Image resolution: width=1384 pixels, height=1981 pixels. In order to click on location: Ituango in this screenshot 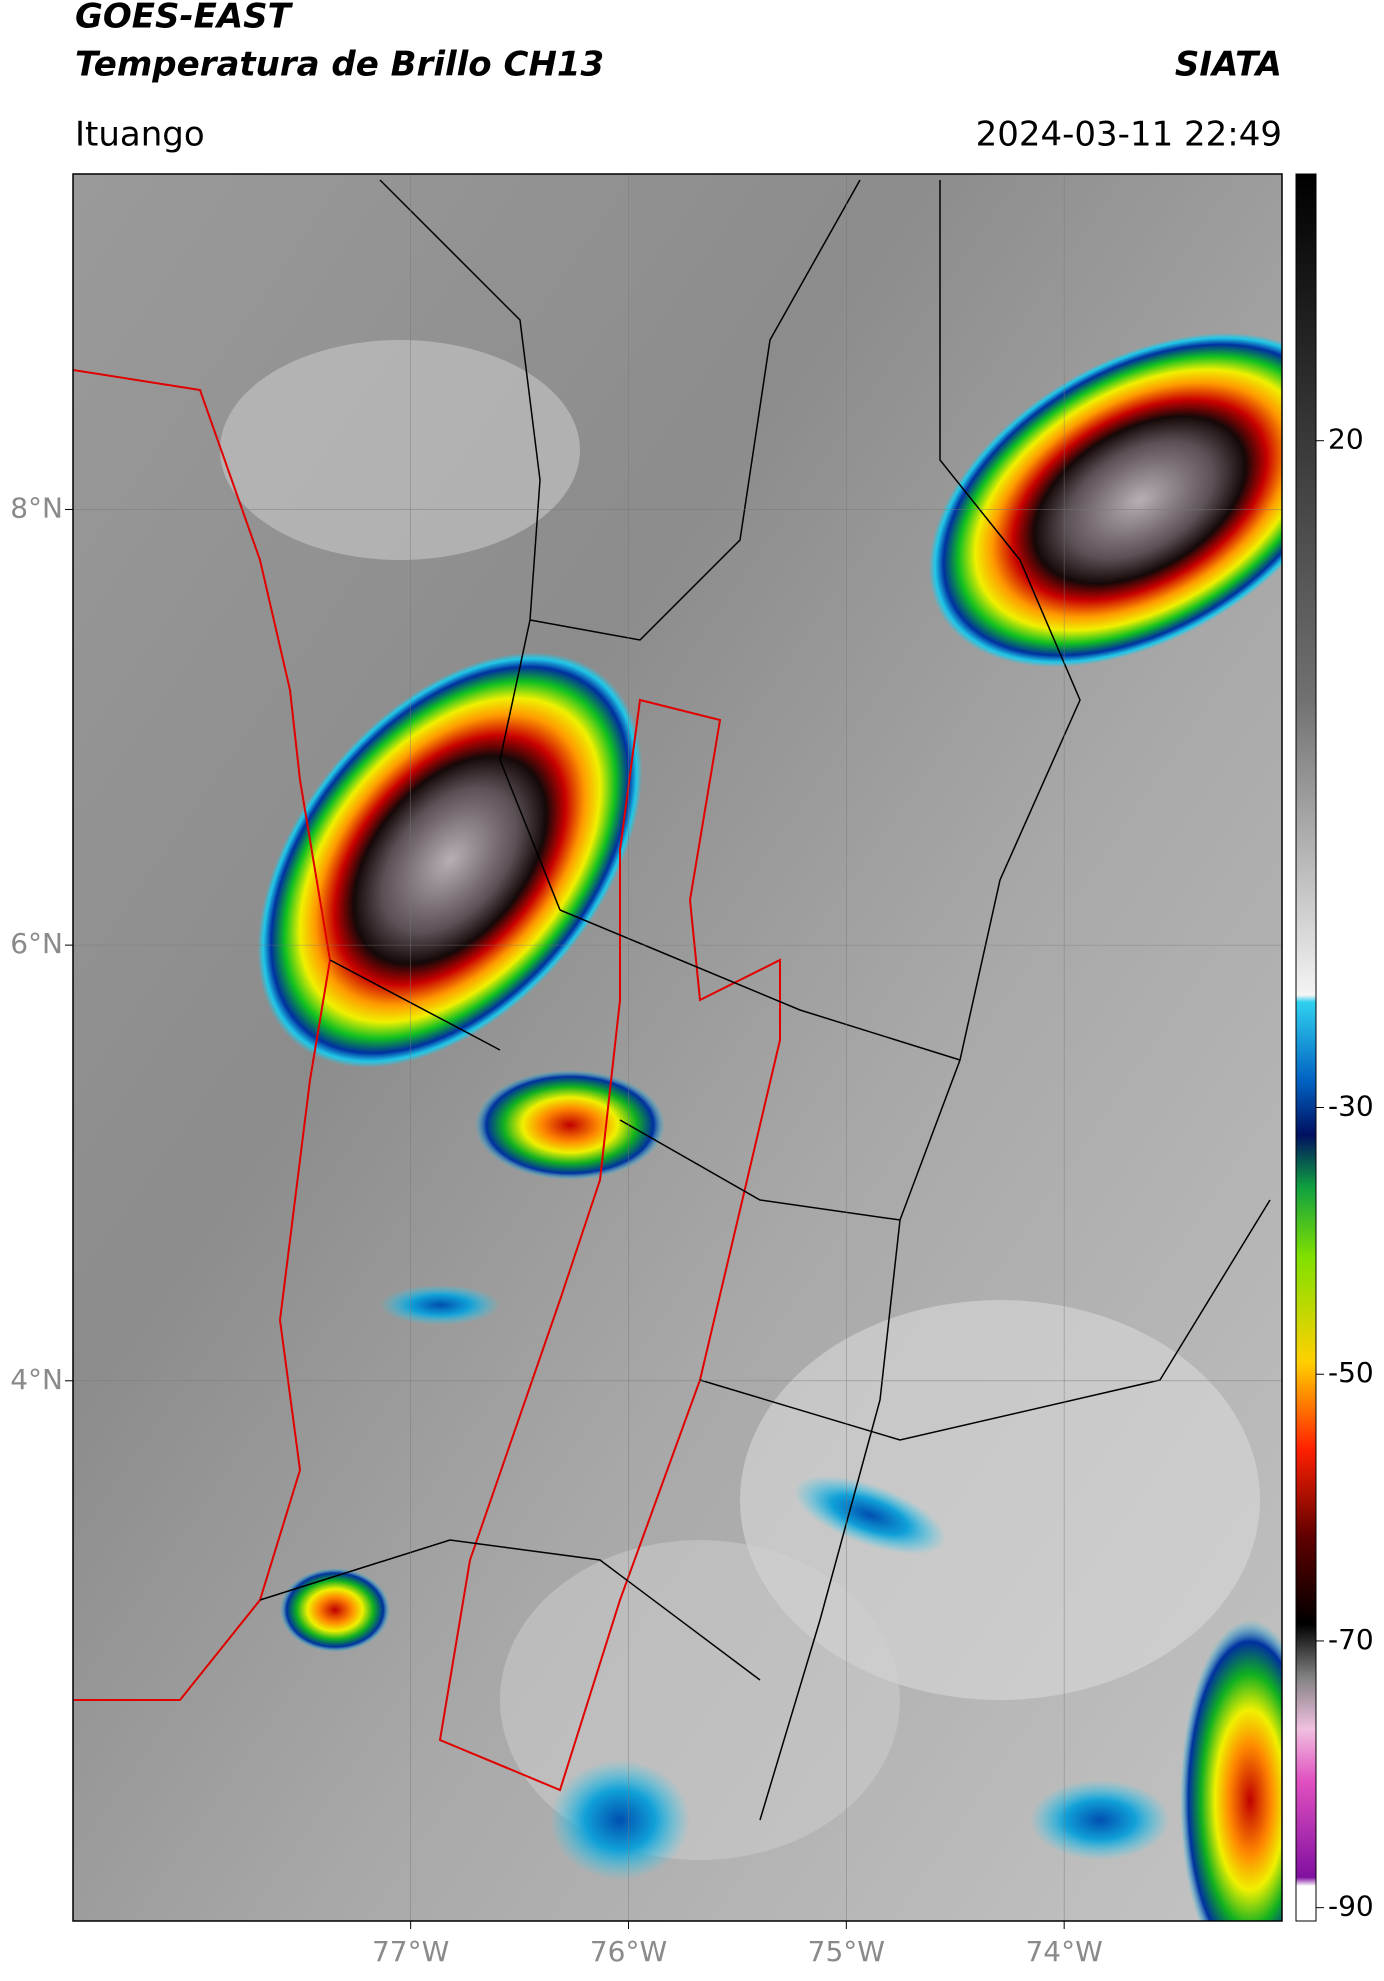, I will do `click(140, 135)`.